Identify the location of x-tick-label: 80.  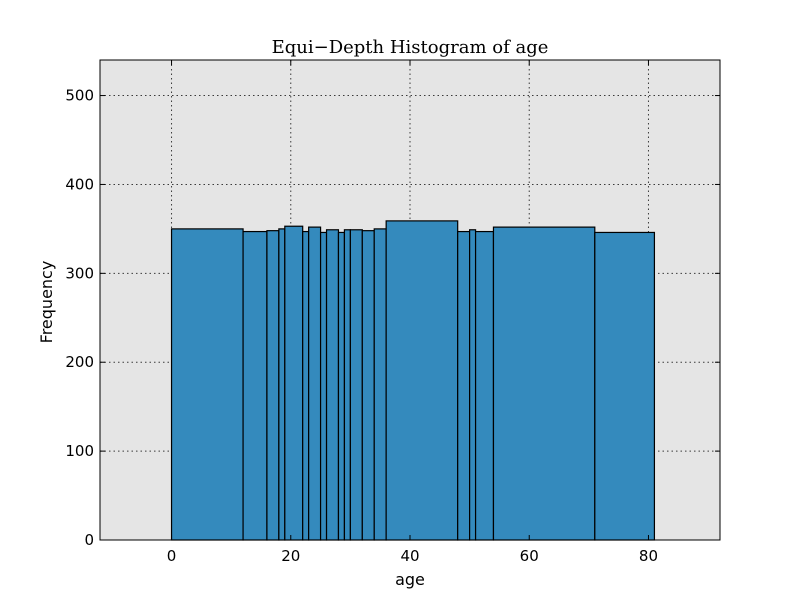
(648, 556).